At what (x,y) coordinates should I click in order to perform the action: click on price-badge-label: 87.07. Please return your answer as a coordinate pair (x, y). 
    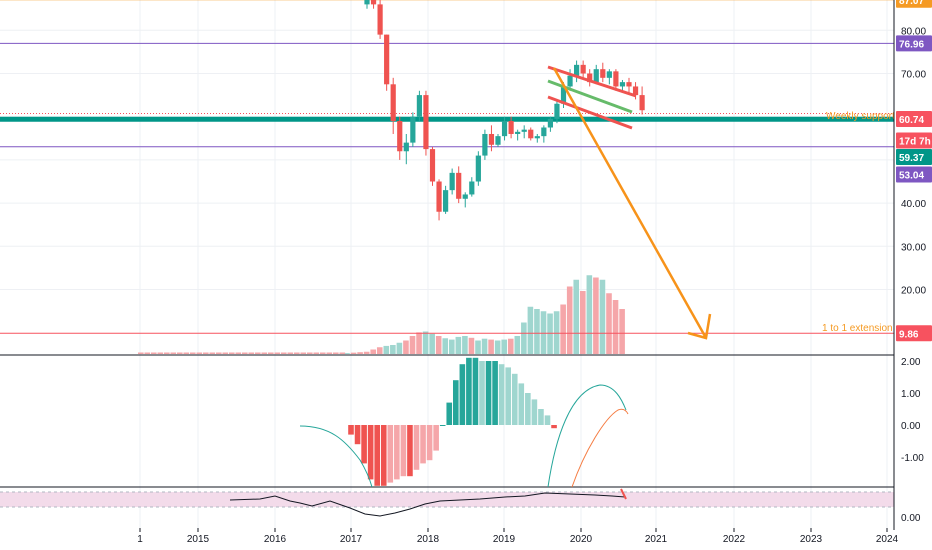
    Looking at the image, I should click on (911, 3).